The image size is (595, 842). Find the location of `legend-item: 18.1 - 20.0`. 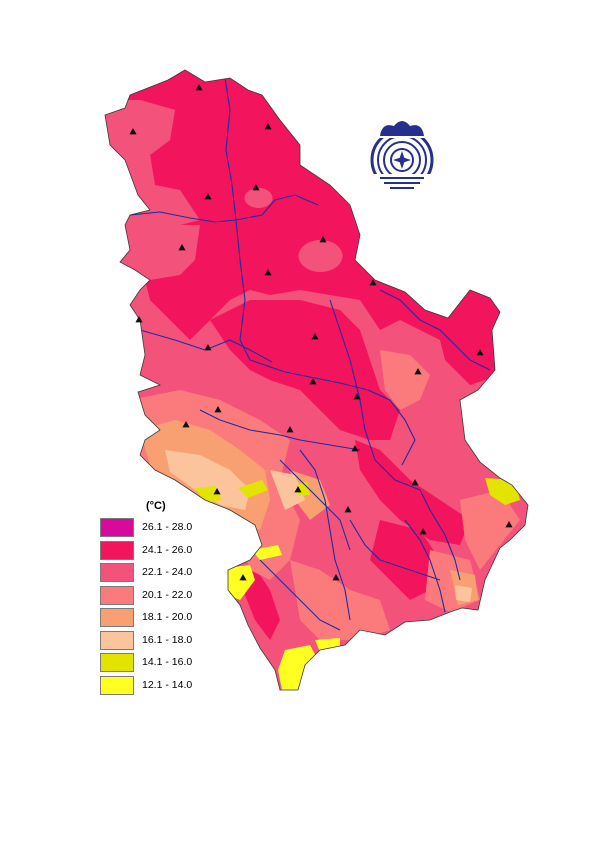

legend-item: 18.1 - 20.0 is located at coordinates (160, 618).